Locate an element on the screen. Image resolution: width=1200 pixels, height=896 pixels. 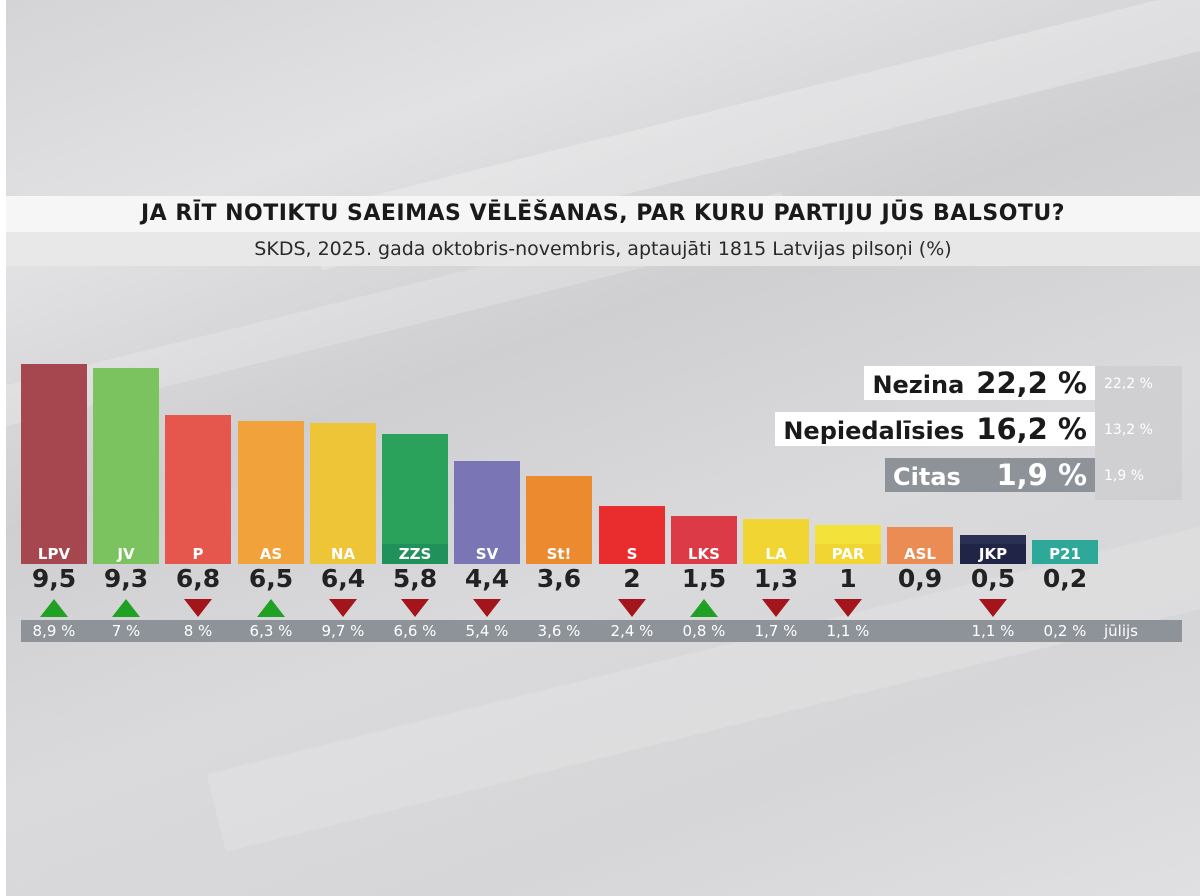
party-label: LPV is located at coordinates (54, 554).